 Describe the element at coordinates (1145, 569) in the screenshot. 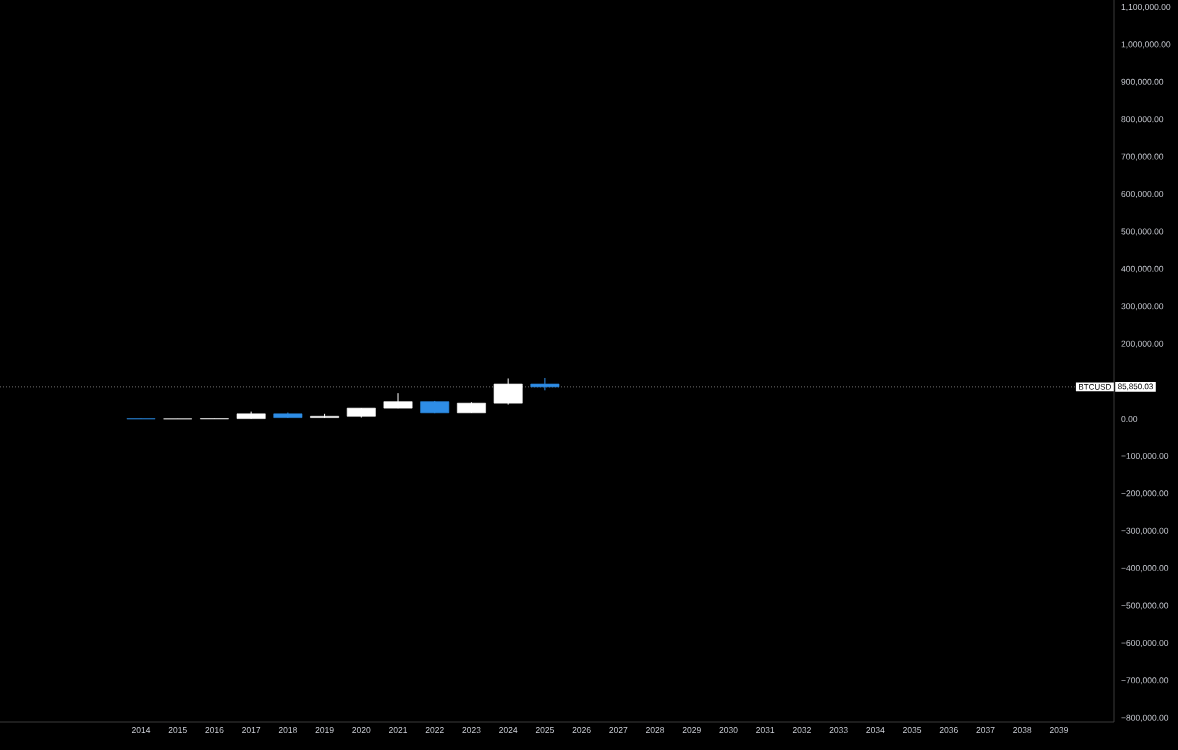

I see `y-tick-label: −400,000.00` at that location.